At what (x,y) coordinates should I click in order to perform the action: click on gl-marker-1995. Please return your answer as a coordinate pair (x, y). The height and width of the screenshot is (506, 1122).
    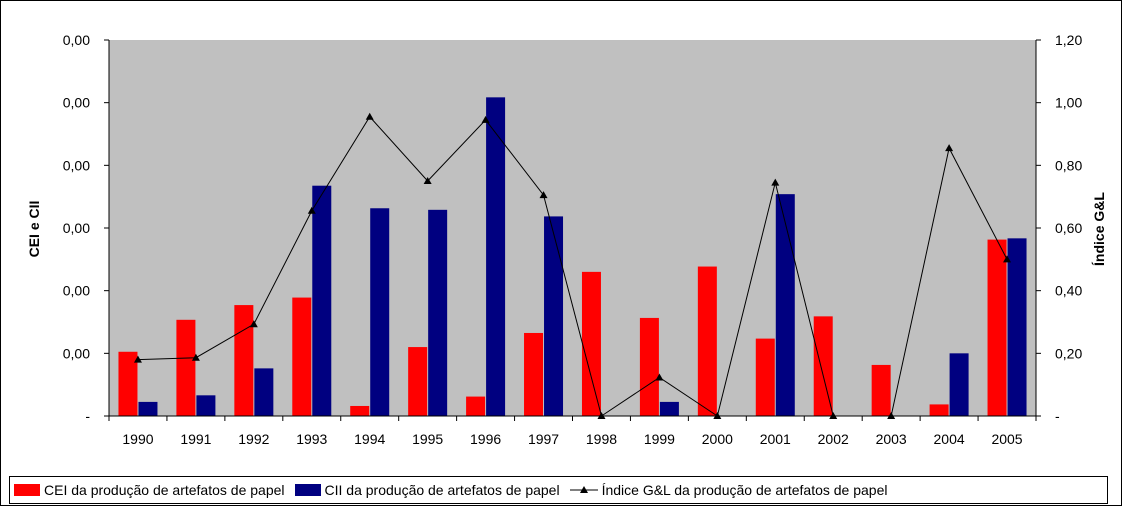
    Looking at the image, I should click on (427, 180).